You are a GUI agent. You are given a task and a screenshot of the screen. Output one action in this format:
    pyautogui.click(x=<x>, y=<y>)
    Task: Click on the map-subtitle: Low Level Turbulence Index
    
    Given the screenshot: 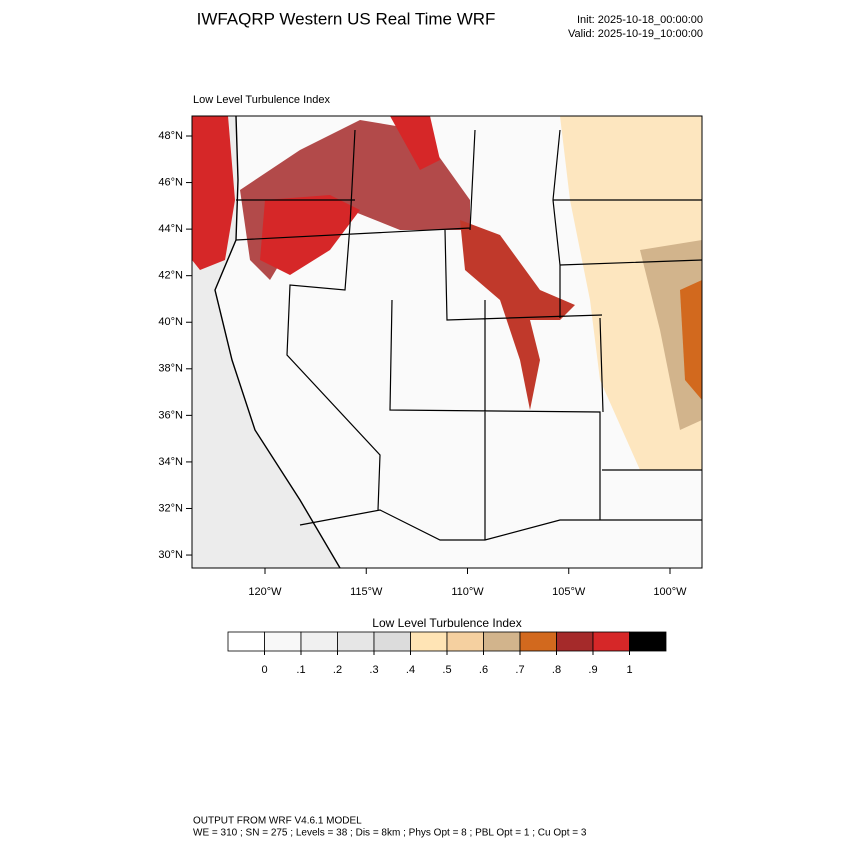 What is the action you would take?
    pyautogui.click(x=261, y=100)
    